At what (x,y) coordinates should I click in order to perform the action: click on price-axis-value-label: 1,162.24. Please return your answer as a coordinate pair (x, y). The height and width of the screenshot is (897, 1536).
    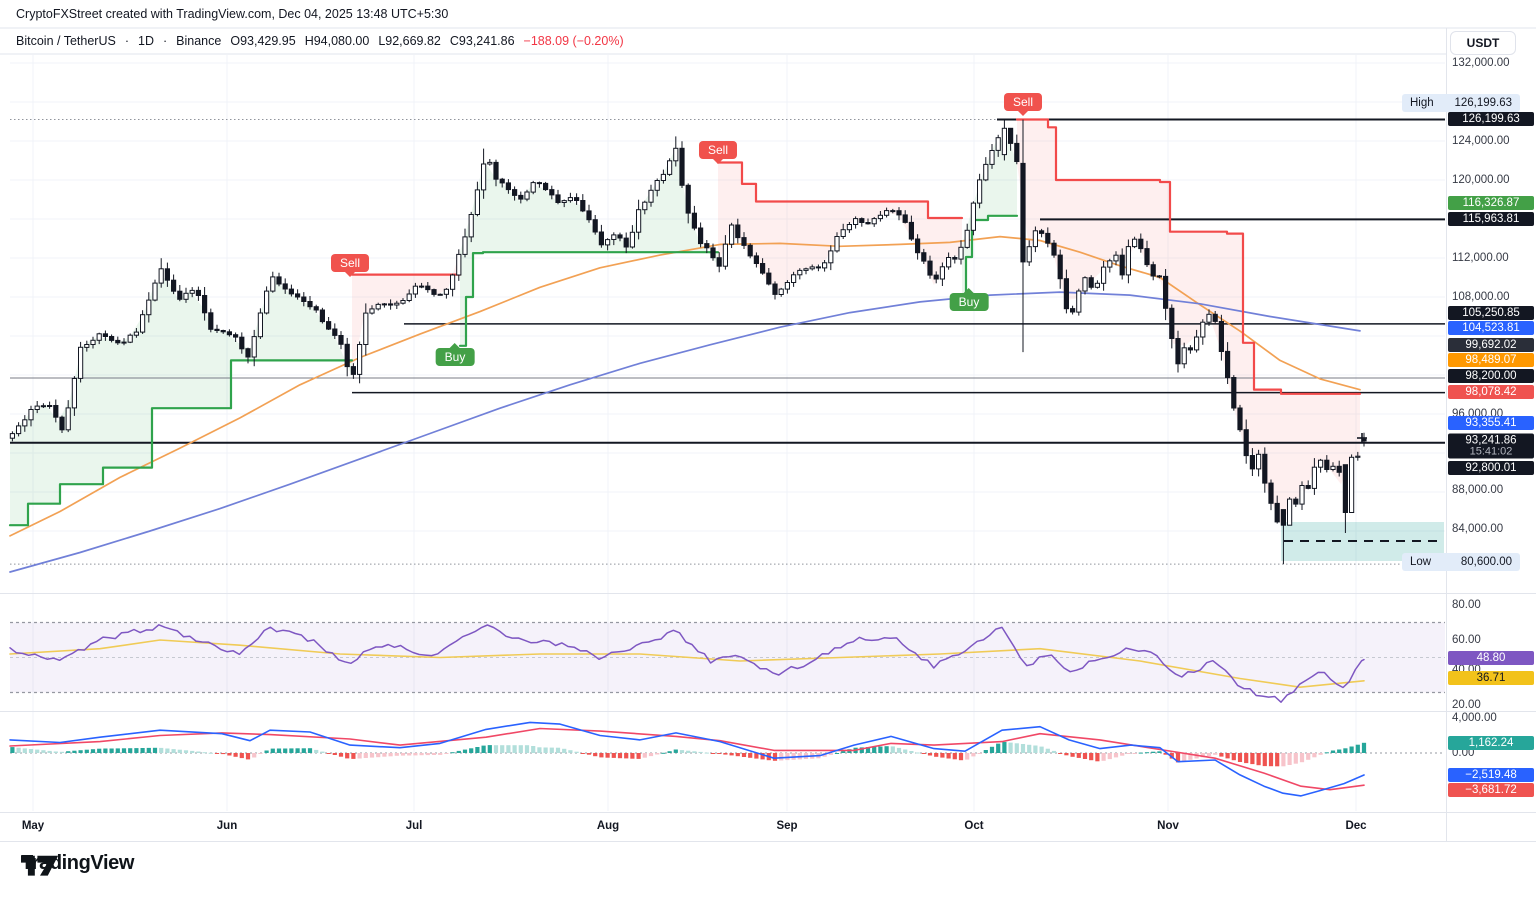
    Looking at the image, I should click on (1491, 743).